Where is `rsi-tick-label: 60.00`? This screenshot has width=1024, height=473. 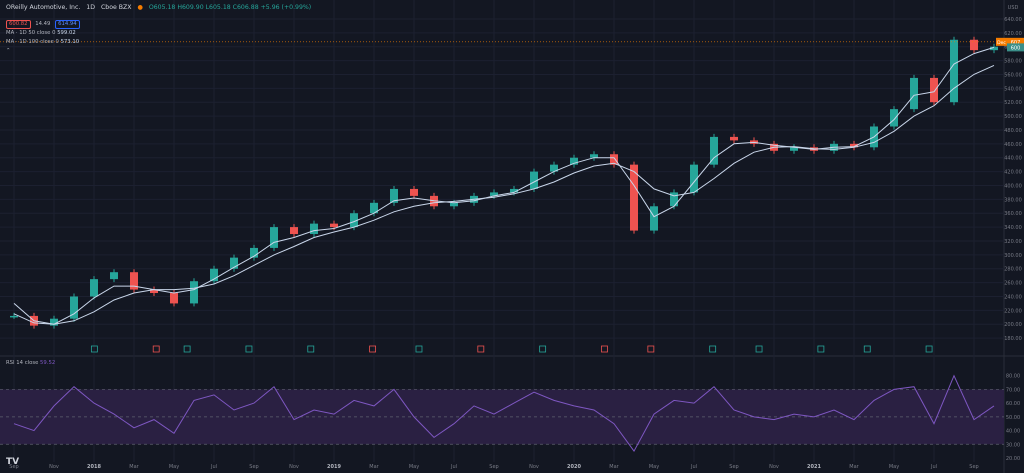 rsi-tick-label: 60.00 is located at coordinates (1013, 404).